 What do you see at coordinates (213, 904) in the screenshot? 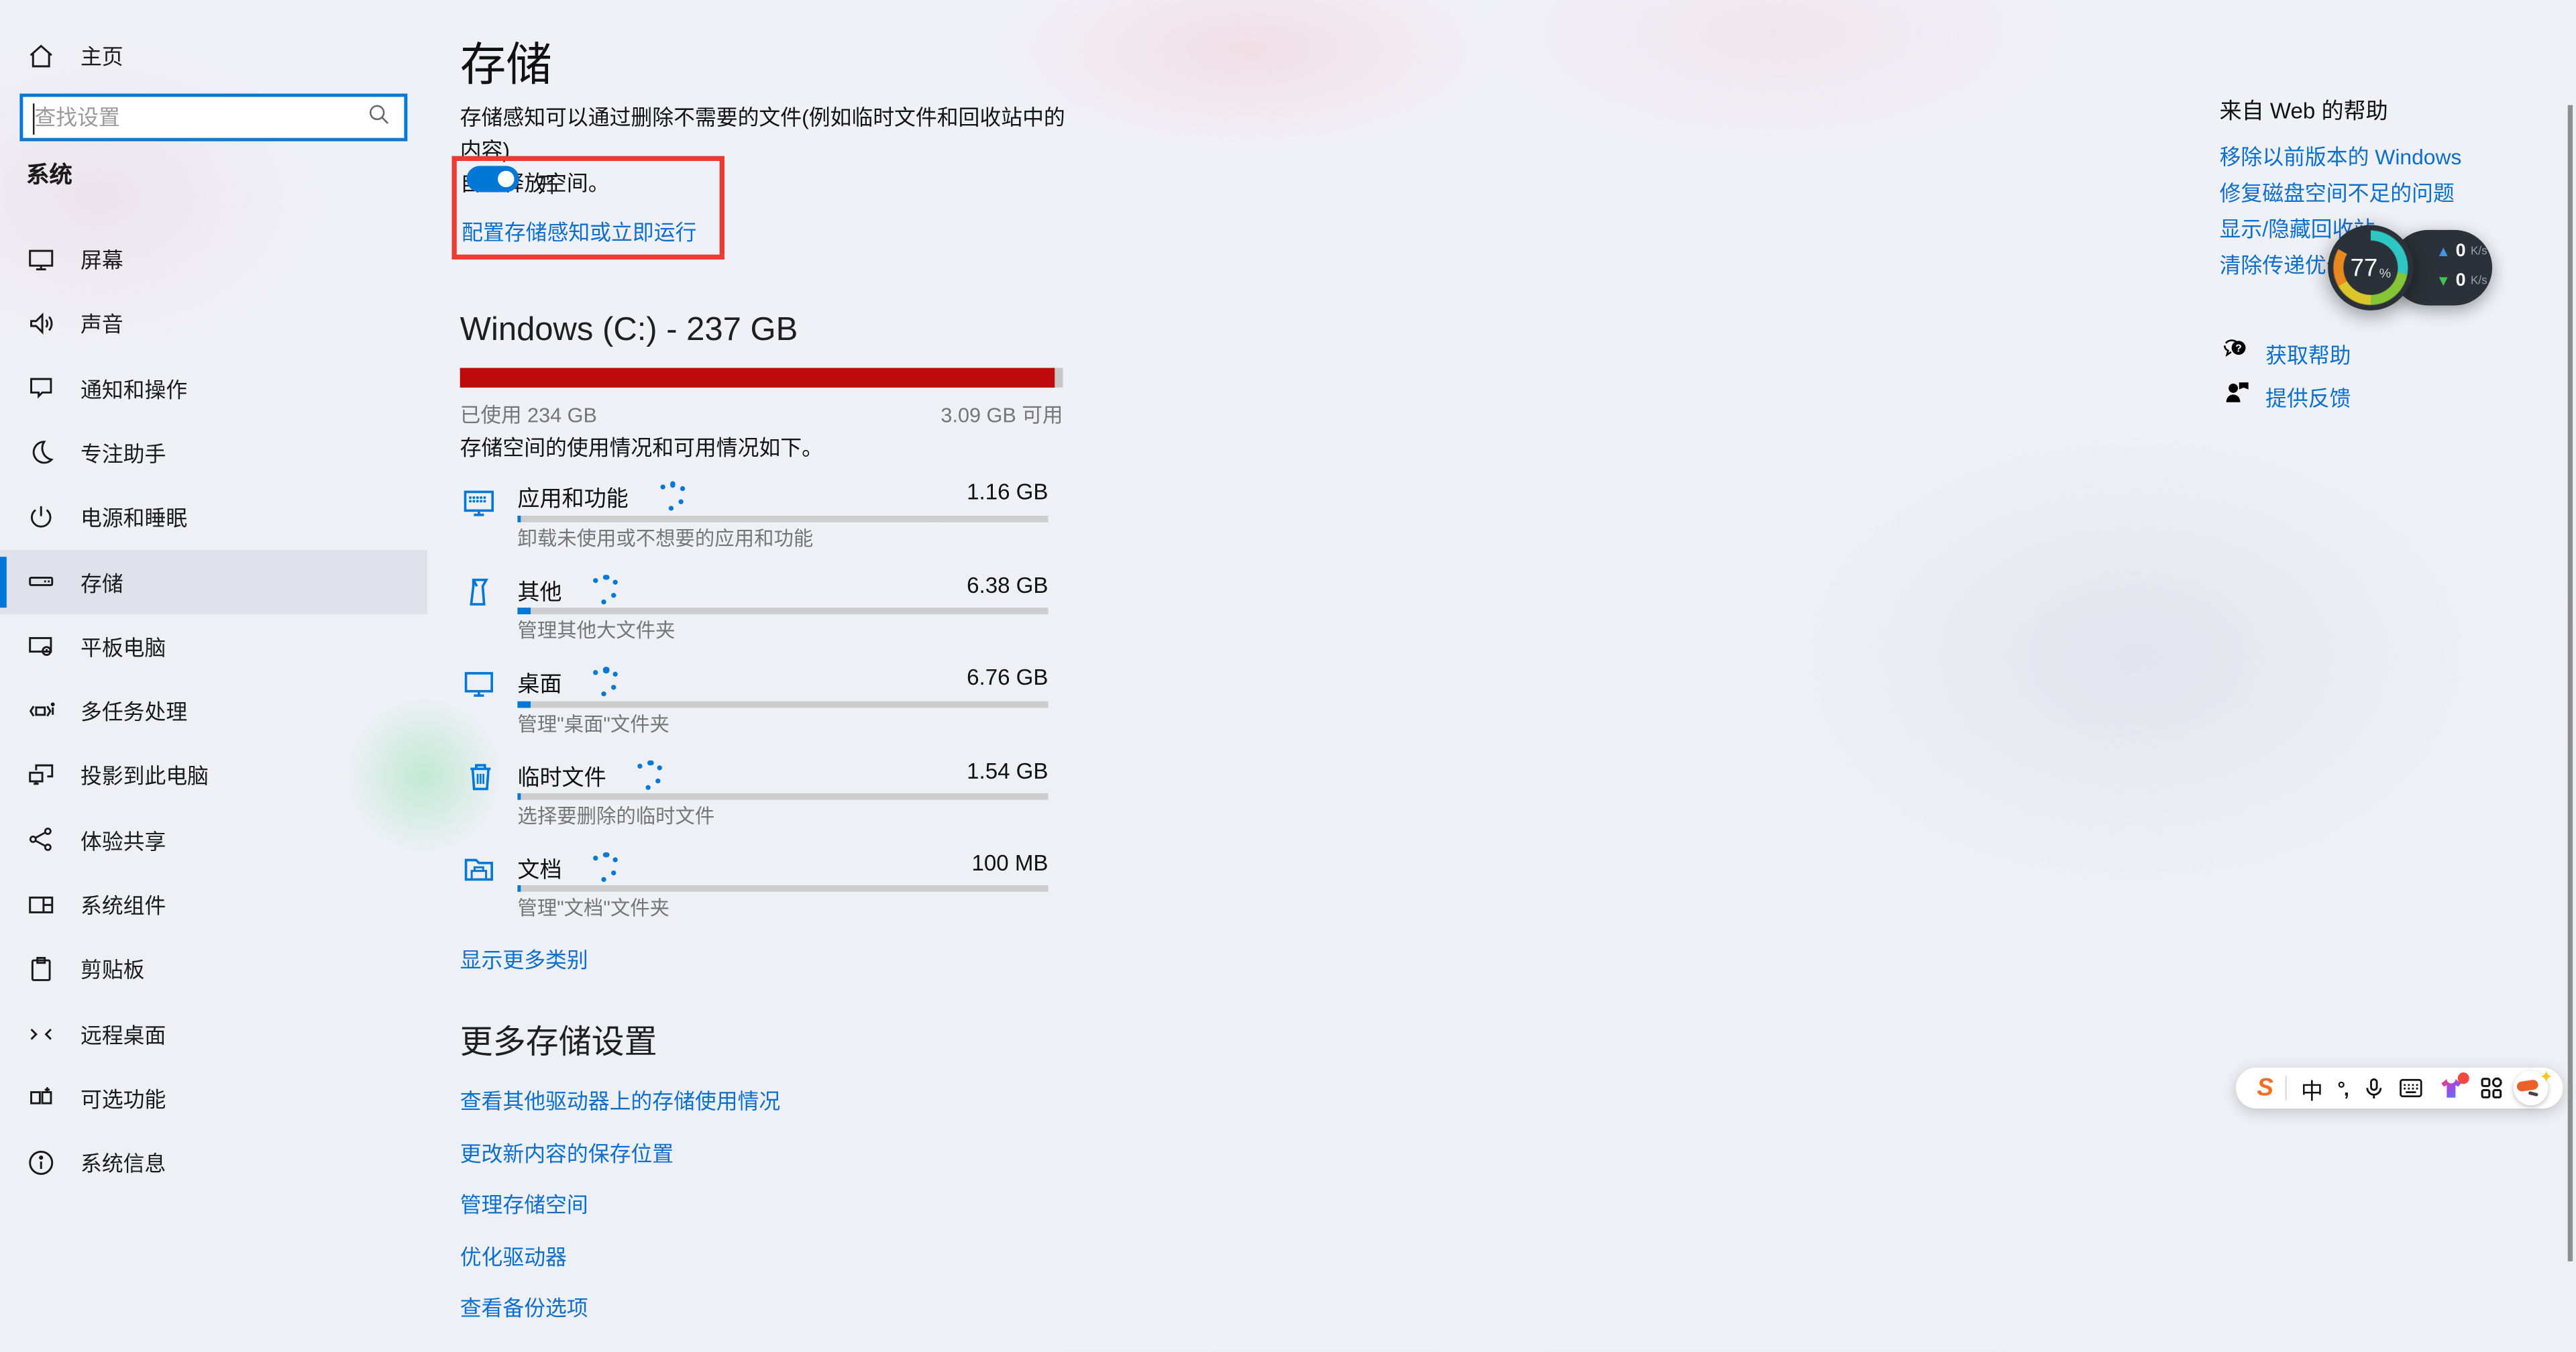
I see `sidebar-item-system-components: 系统组件` at bounding box center [213, 904].